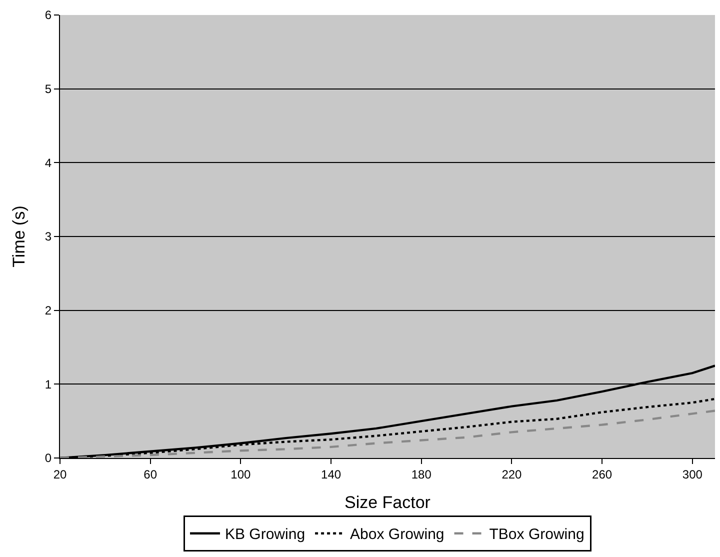 This screenshot has width=720, height=557. What do you see at coordinates (692, 474) in the screenshot?
I see `x-tick-label: 300` at bounding box center [692, 474].